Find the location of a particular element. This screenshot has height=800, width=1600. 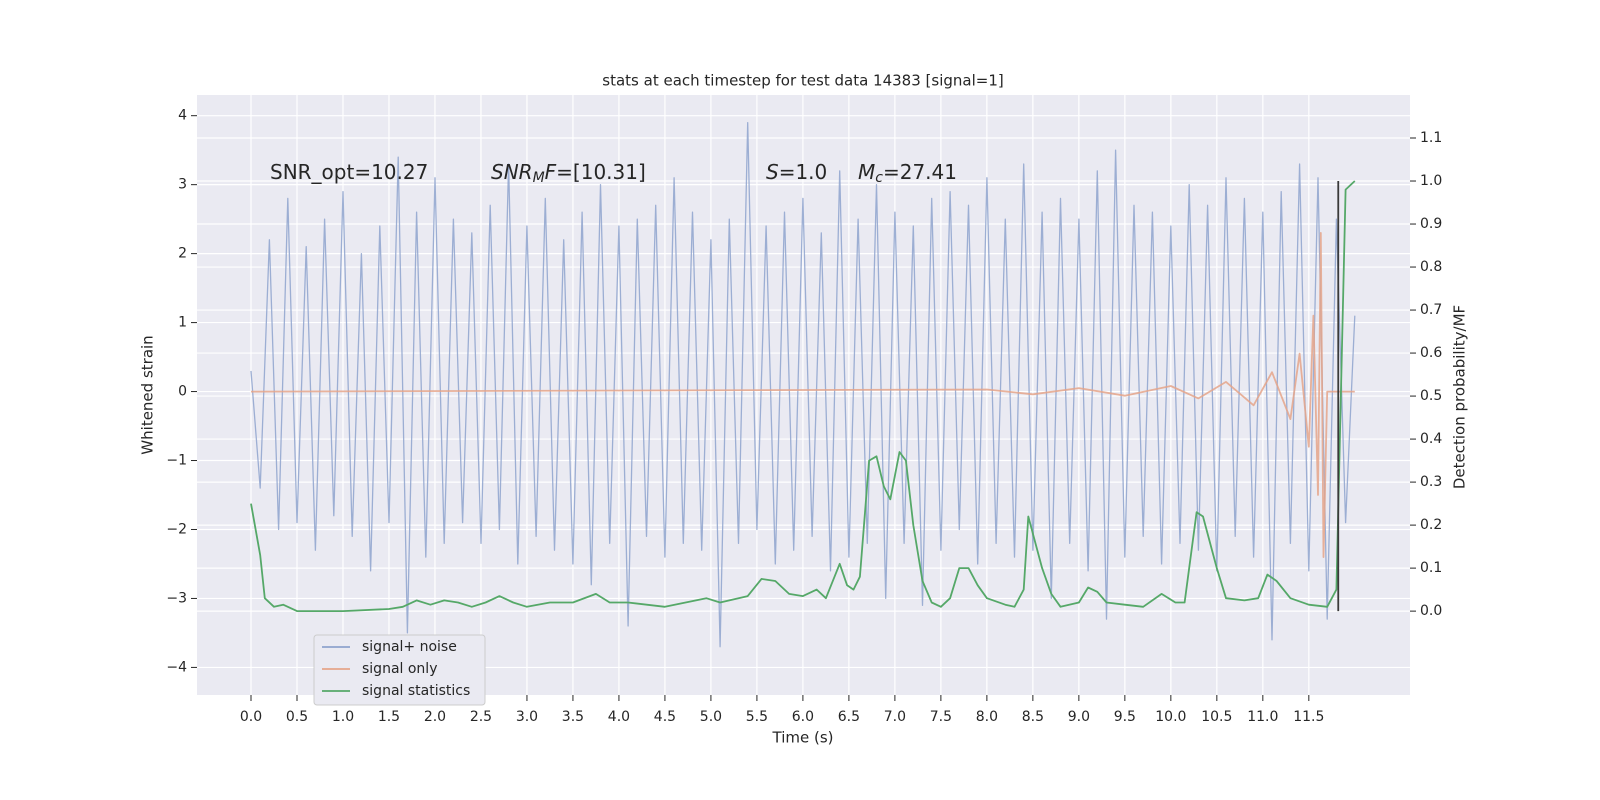

y2-tick-label: 0.2 is located at coordinates (1431, 525).